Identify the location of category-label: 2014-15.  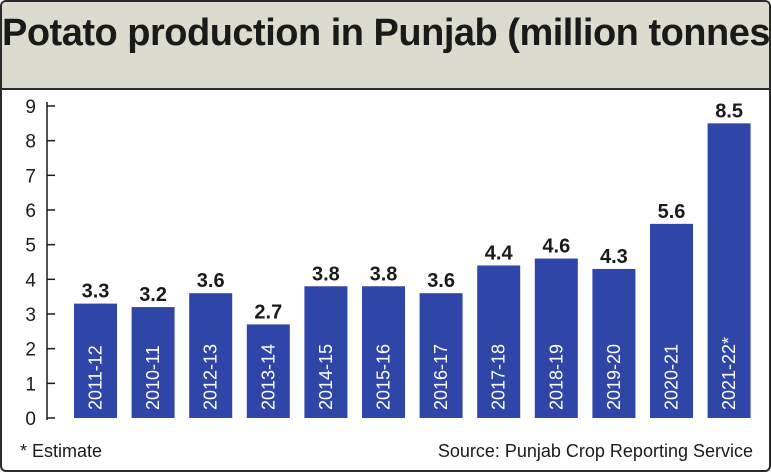
(326, 377).